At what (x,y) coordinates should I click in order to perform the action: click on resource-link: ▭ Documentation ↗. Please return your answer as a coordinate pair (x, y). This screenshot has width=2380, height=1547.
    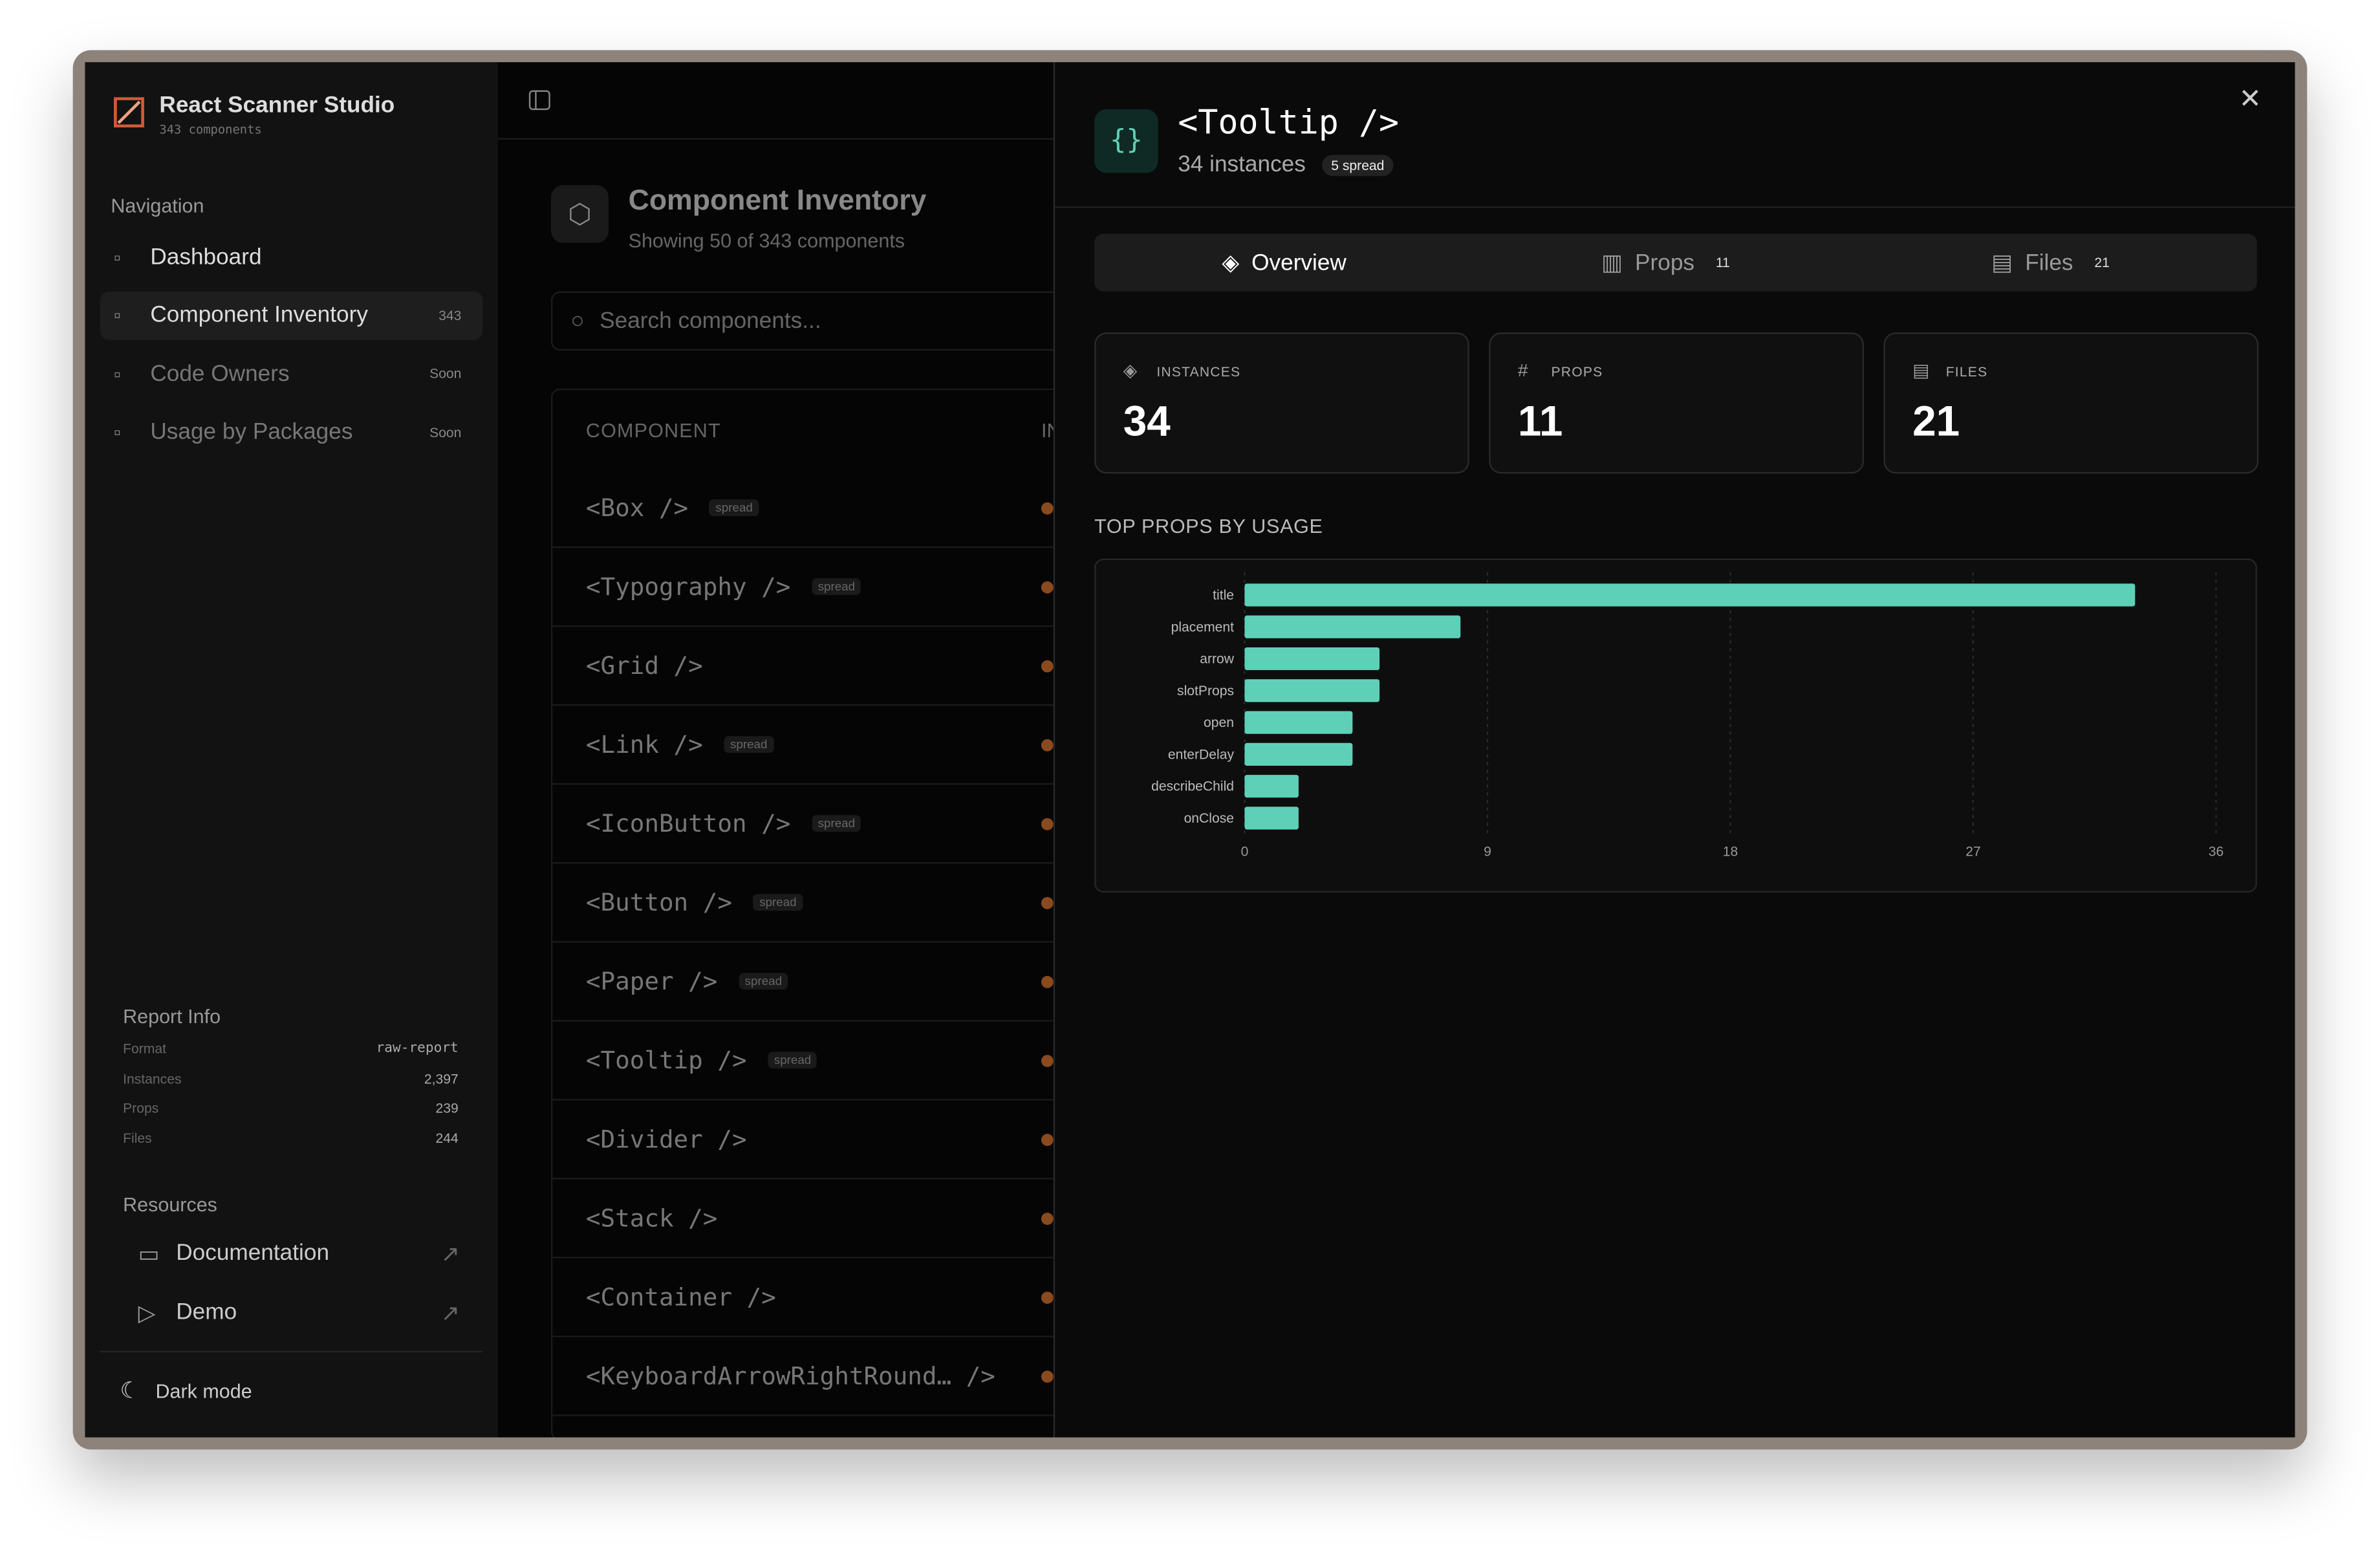
    Looking at the image, I should click on (299, 1253).